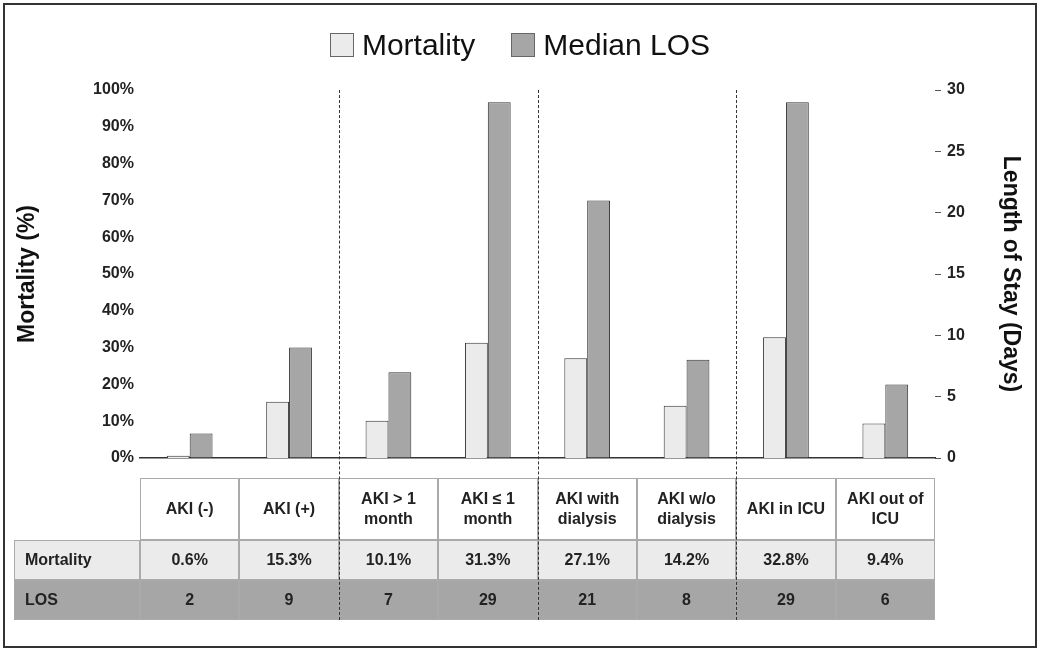 The width and height of the screenshot is (1040, 651). What do you see at coordinates (418, 45) in the screenshot?
I see `legend-label: Mortality` at bounding box center [418, 45].